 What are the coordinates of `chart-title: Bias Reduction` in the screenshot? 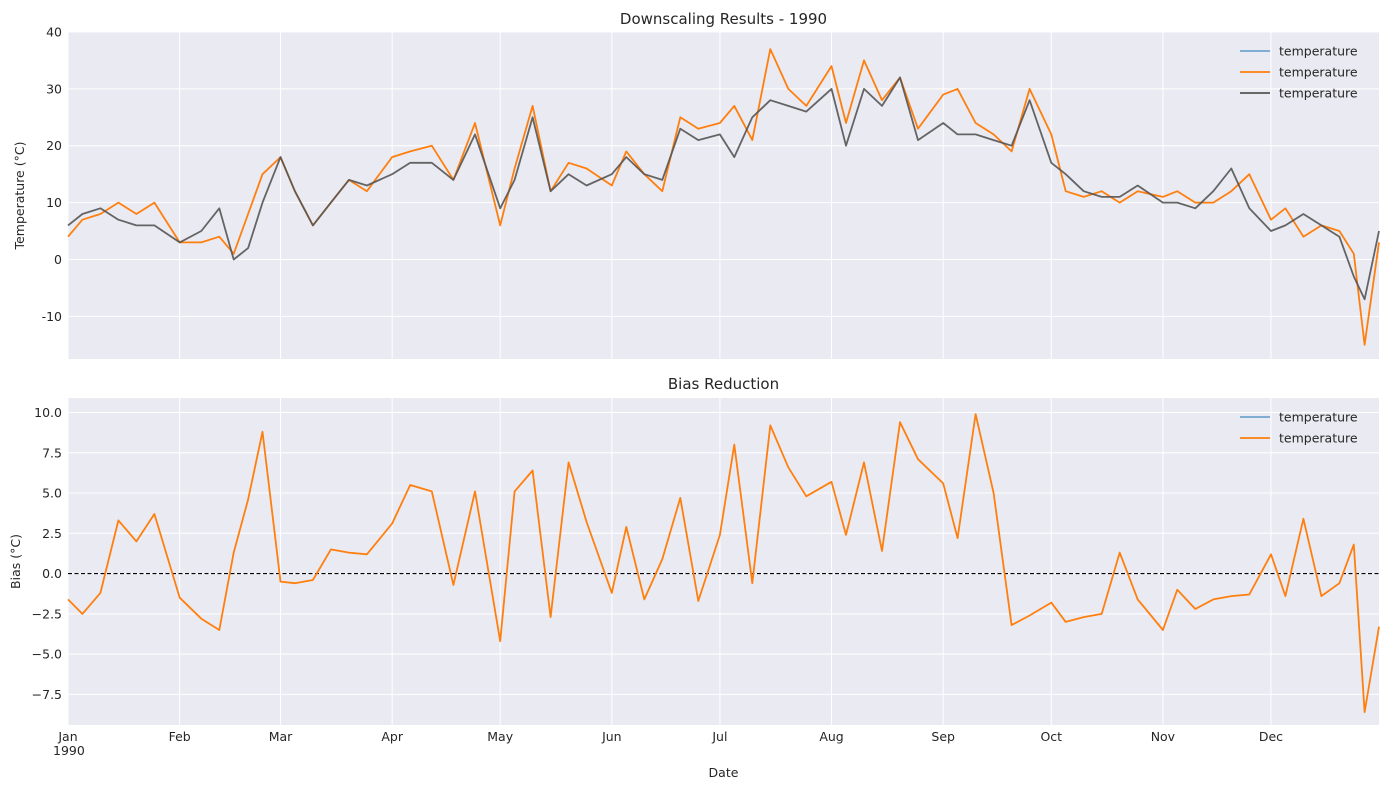 It's located at (723, 384).